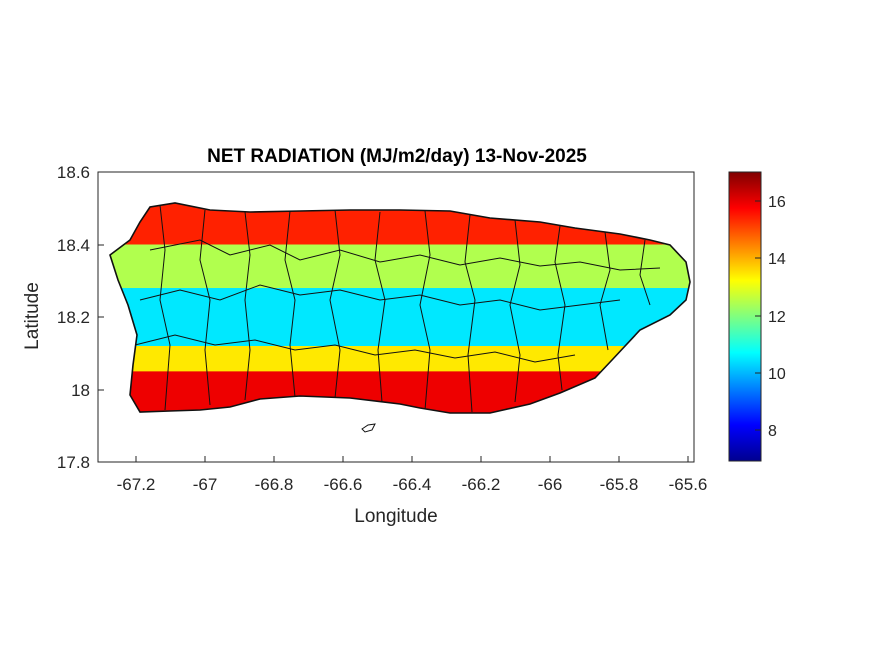 This screenshot has width=875, height=656. What do you see at coordinates (550, 484) in the screenshot?
I see `x-tick-label: -66` at bounding box center [550, 484].